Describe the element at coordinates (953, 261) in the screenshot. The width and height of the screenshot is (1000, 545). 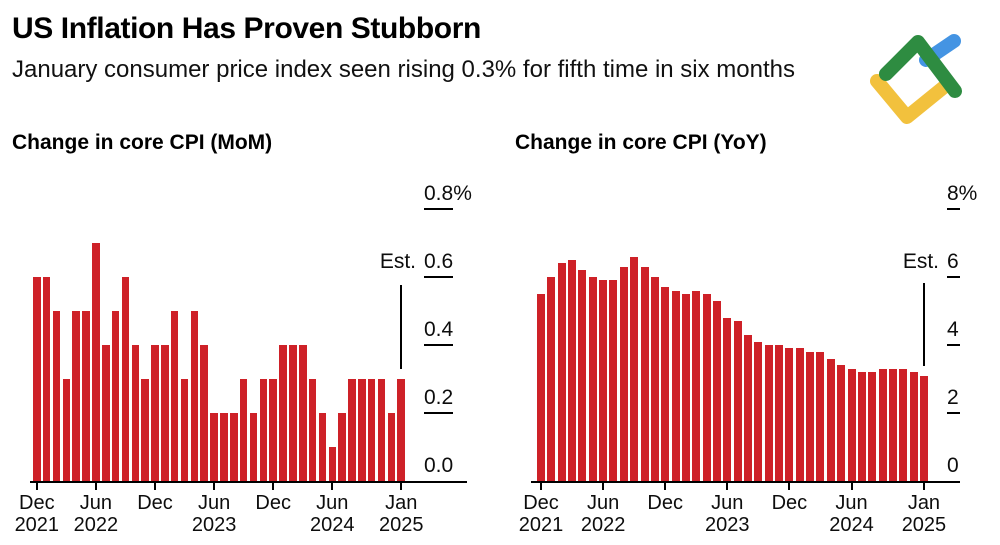
I see `y-tick-label: 6` at that location.